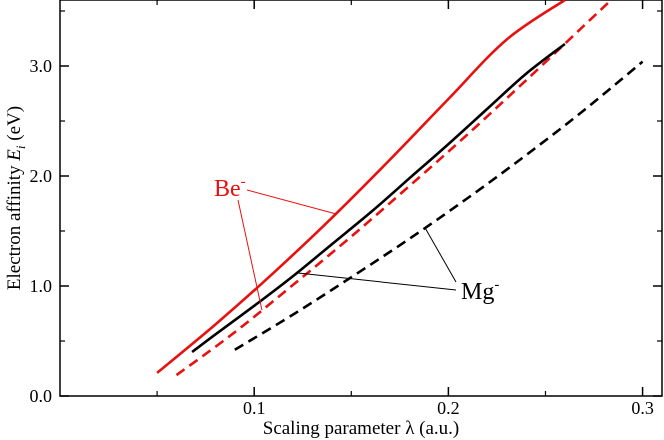 The height and width of the screenshot is (440, 664). What do you see at coordinates (480, 291) in the screenshot?
I see `annotation-mg: Mg-` at bounding box center [480, 291].